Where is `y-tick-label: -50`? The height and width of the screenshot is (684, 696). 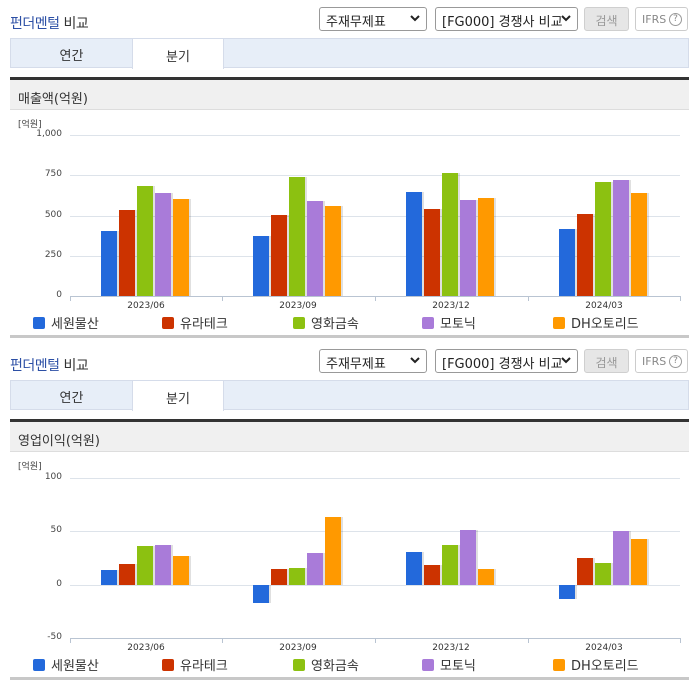 y-tick-label: -50 is located at coordinates (54, 637).